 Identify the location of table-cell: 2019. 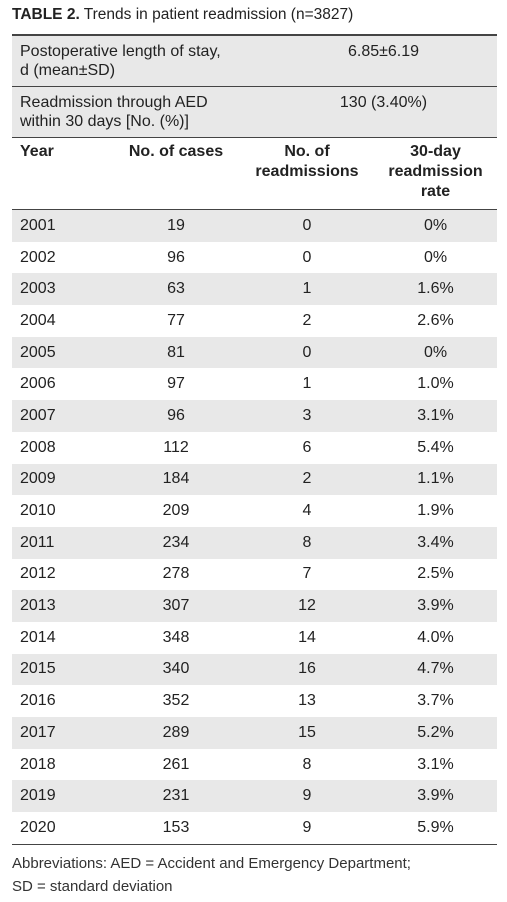
(38, 796).